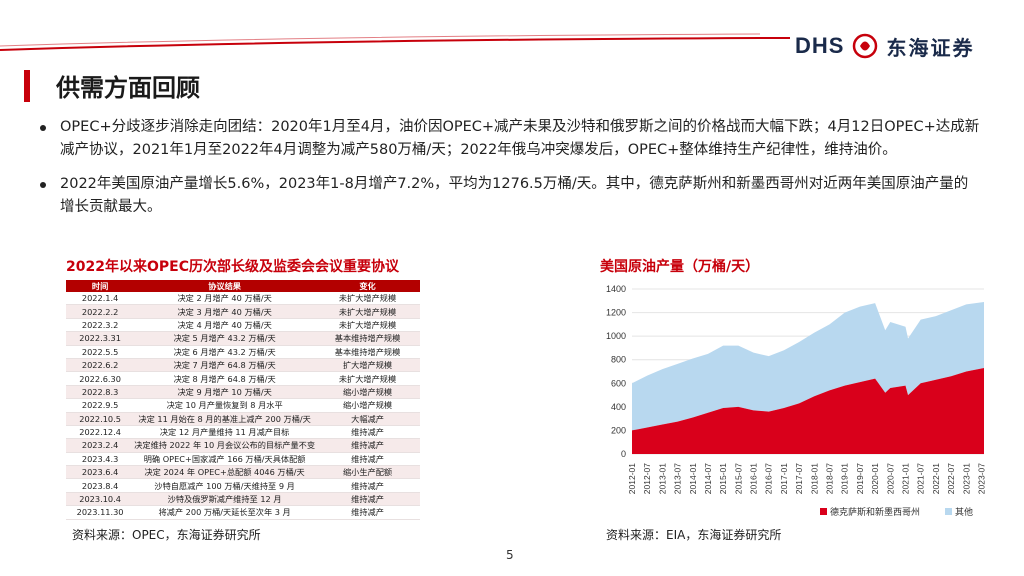 The height and width of the screenshot is (576, 1024). Describe the element at coordinates (100, 405) in the screenshot. I see `cell-time: 2022.9.5` at that location.